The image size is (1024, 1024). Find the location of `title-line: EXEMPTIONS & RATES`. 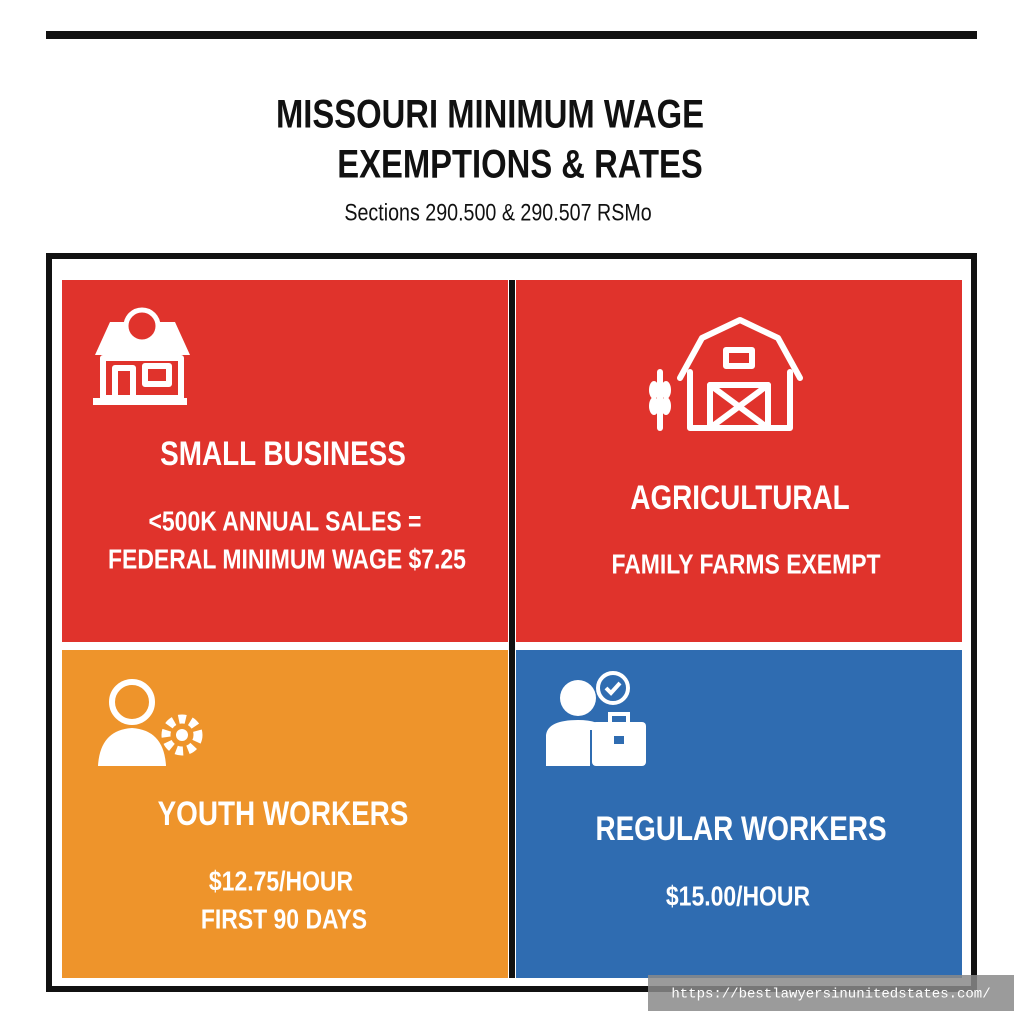

title-line: EXEMPTIONS & RATES is located at coordinates (520, 163).